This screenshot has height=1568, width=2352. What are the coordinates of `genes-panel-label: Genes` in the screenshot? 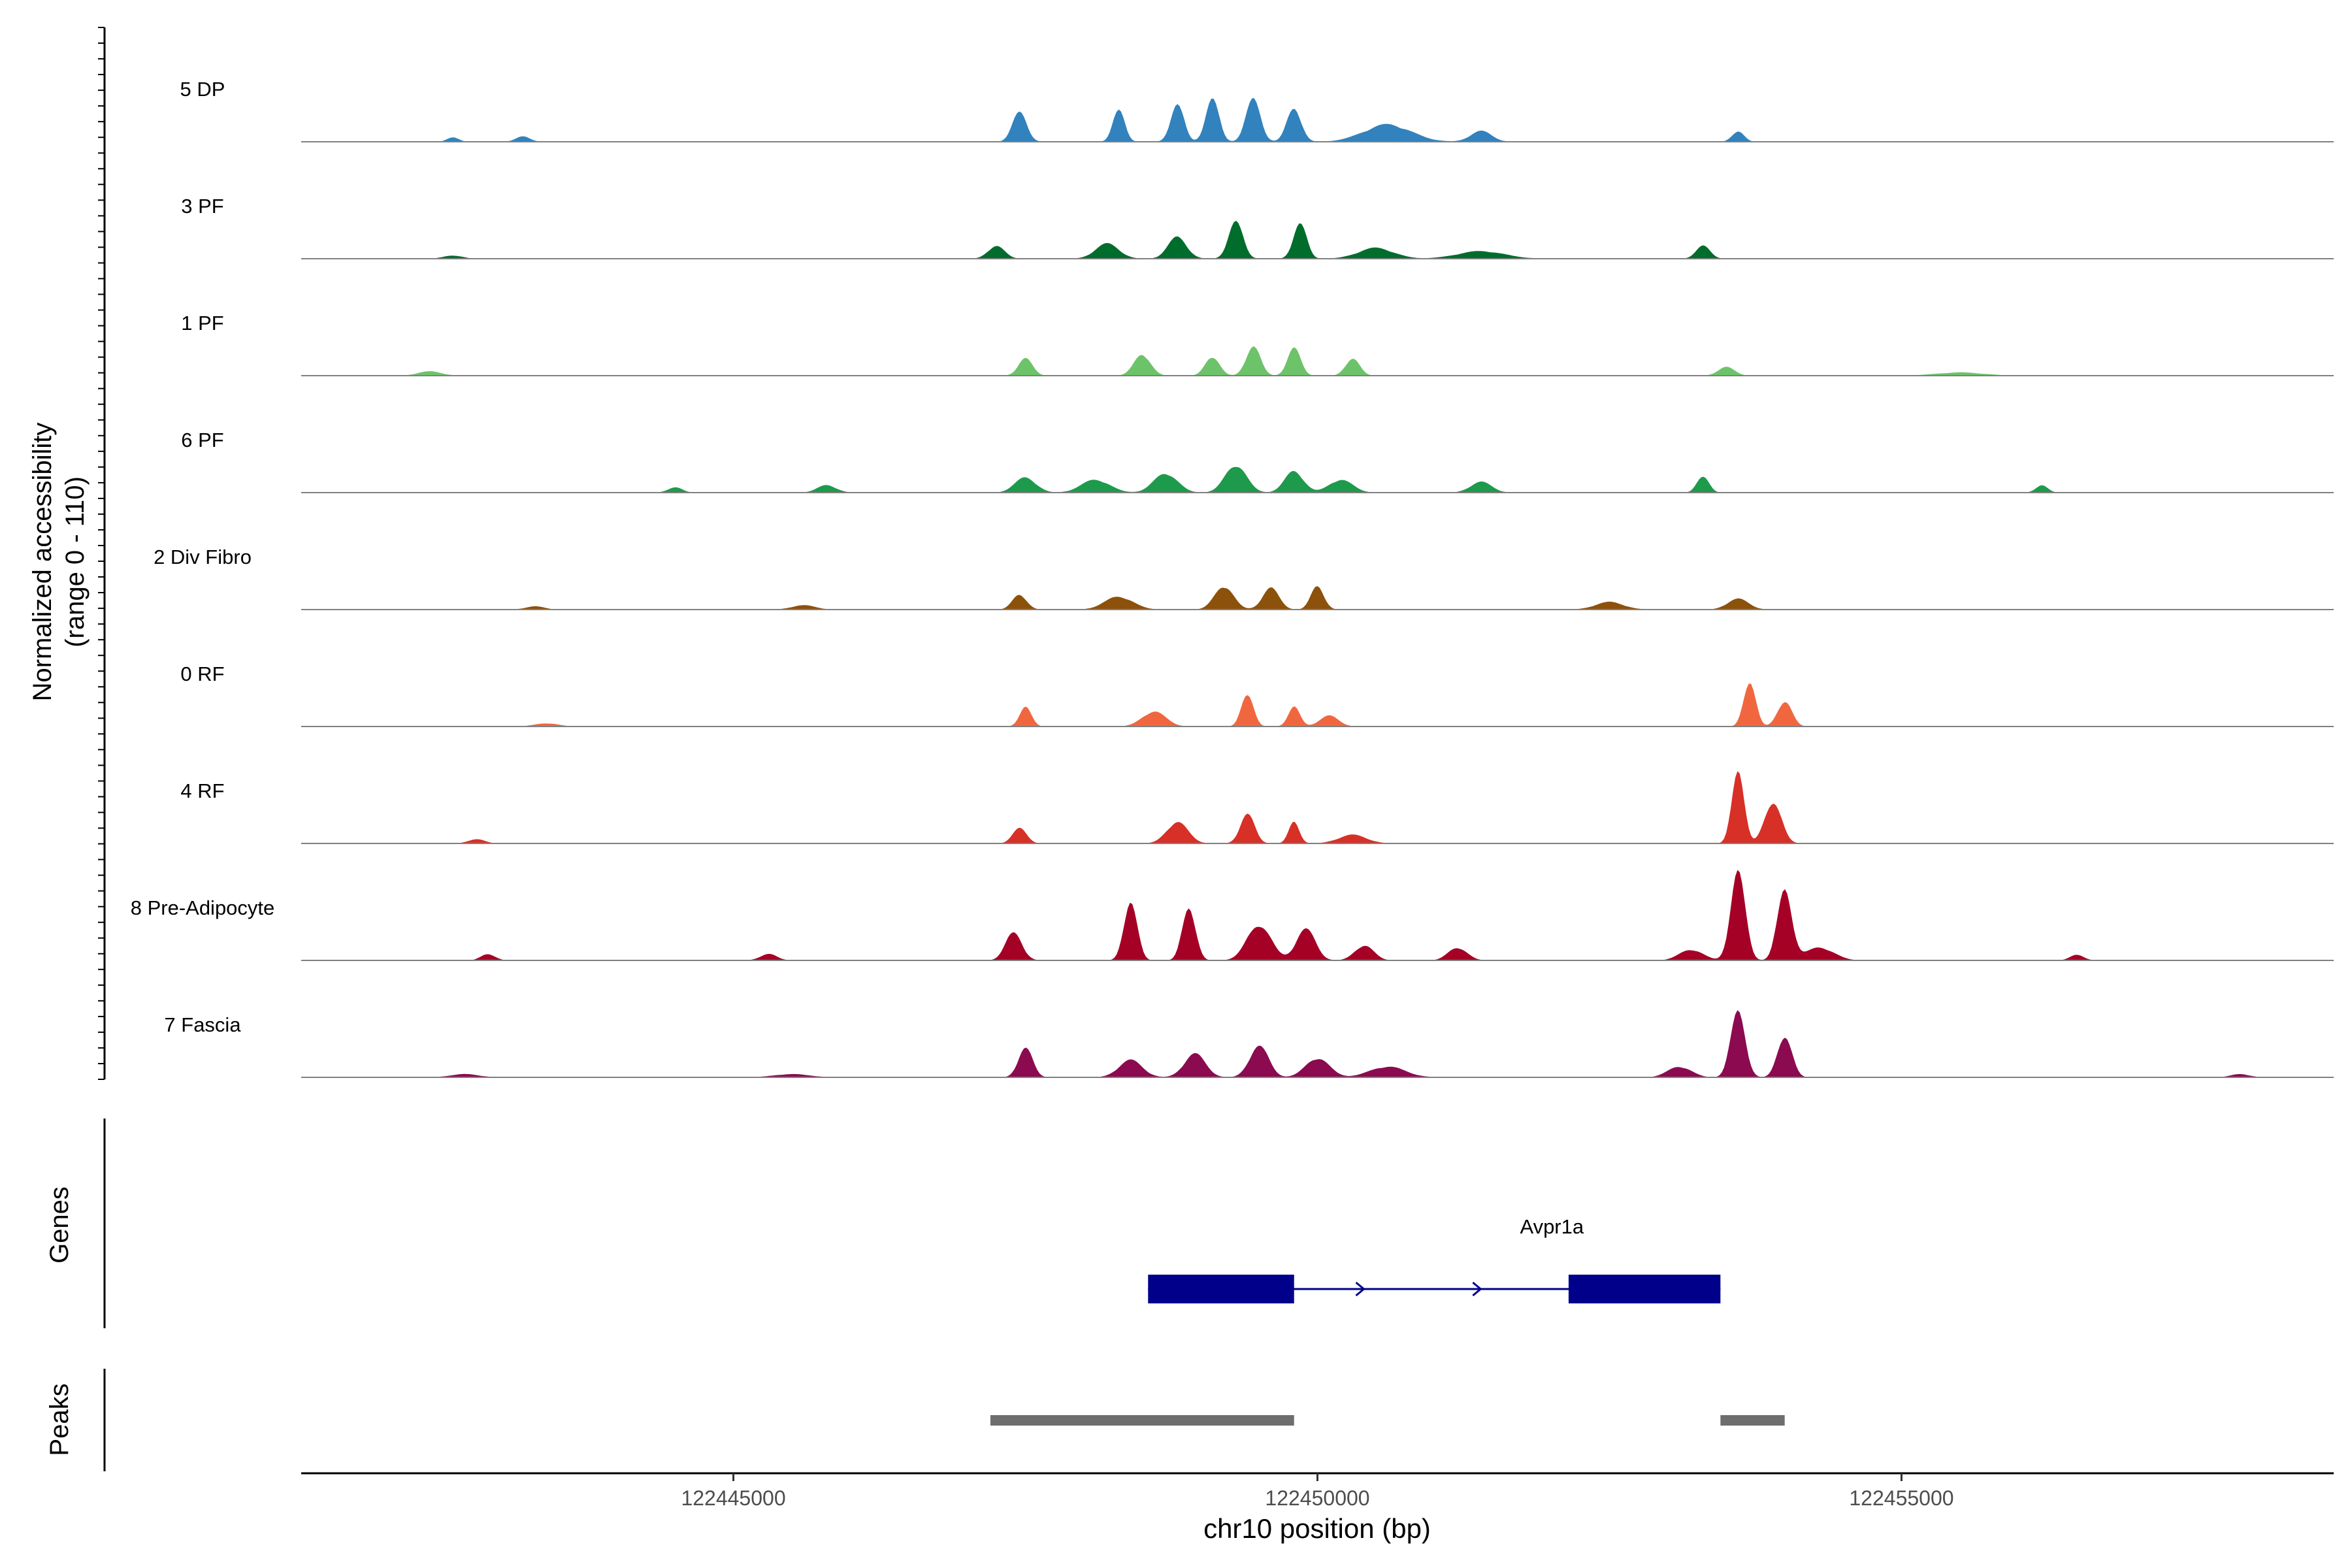 It's located at (59, 1225).